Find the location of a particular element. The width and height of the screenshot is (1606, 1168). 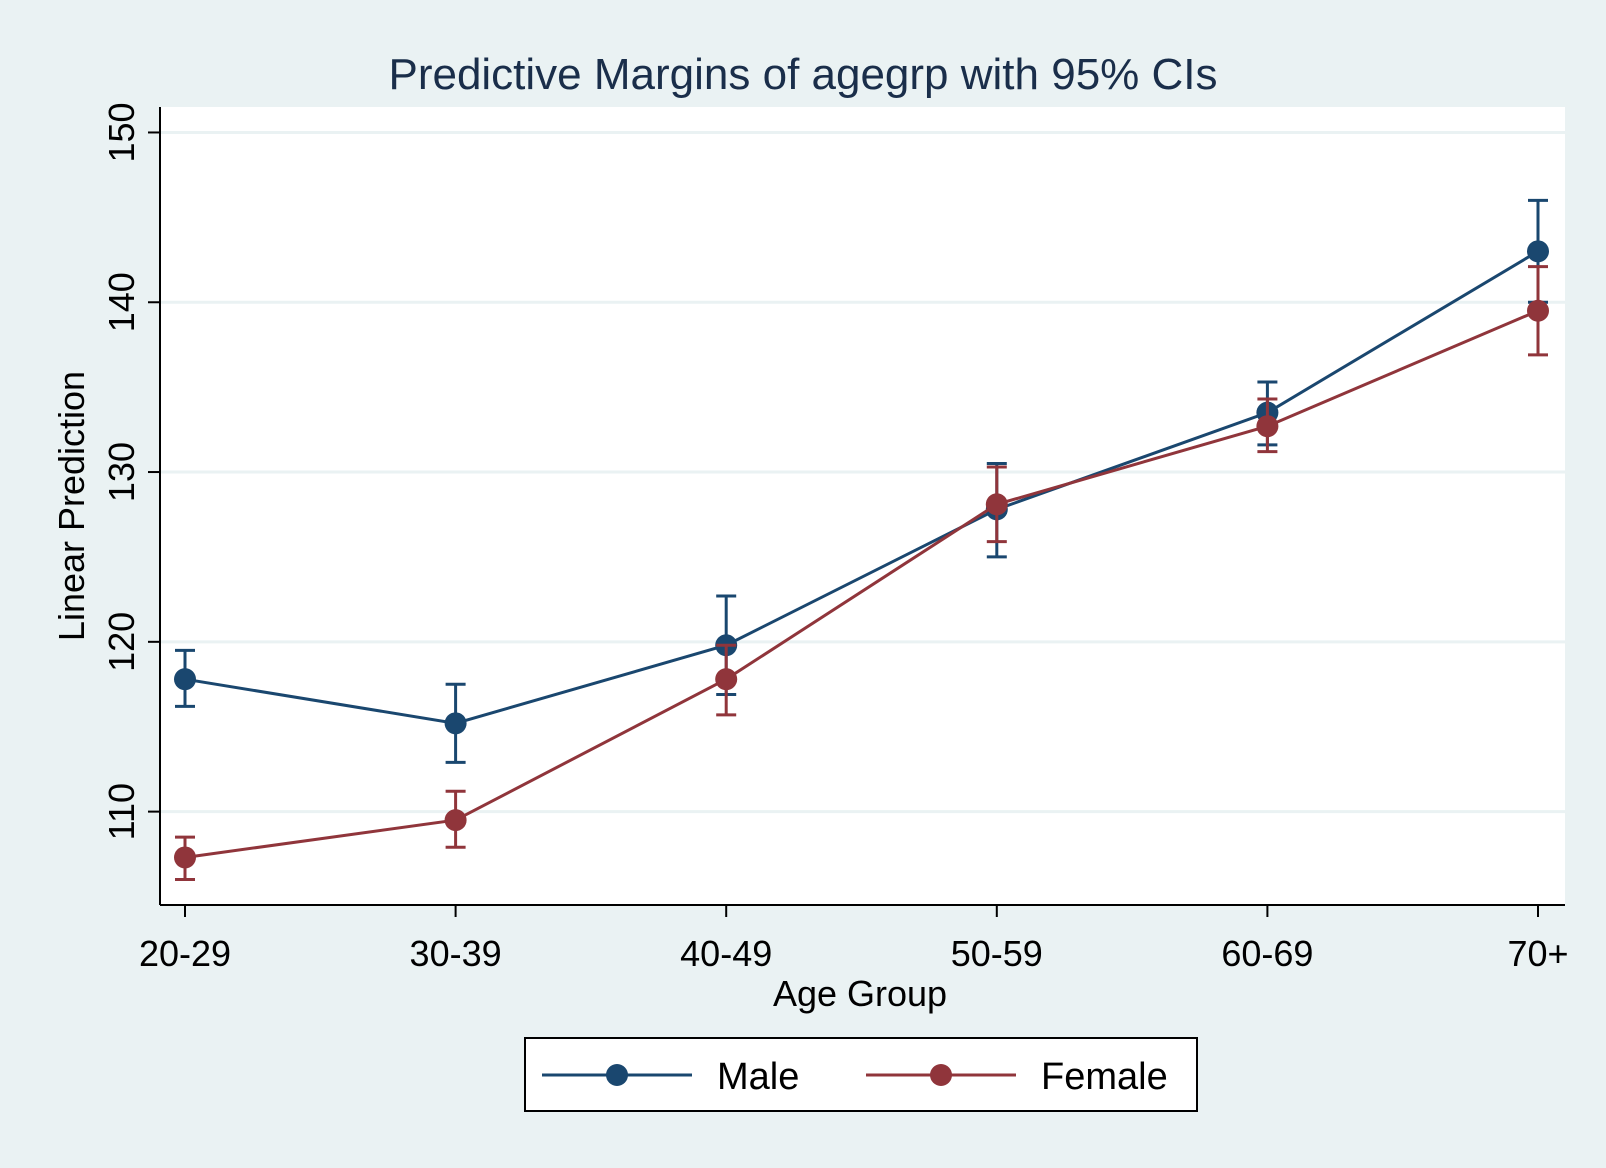

female-point-70+ is located at coordinates (1538, 310).